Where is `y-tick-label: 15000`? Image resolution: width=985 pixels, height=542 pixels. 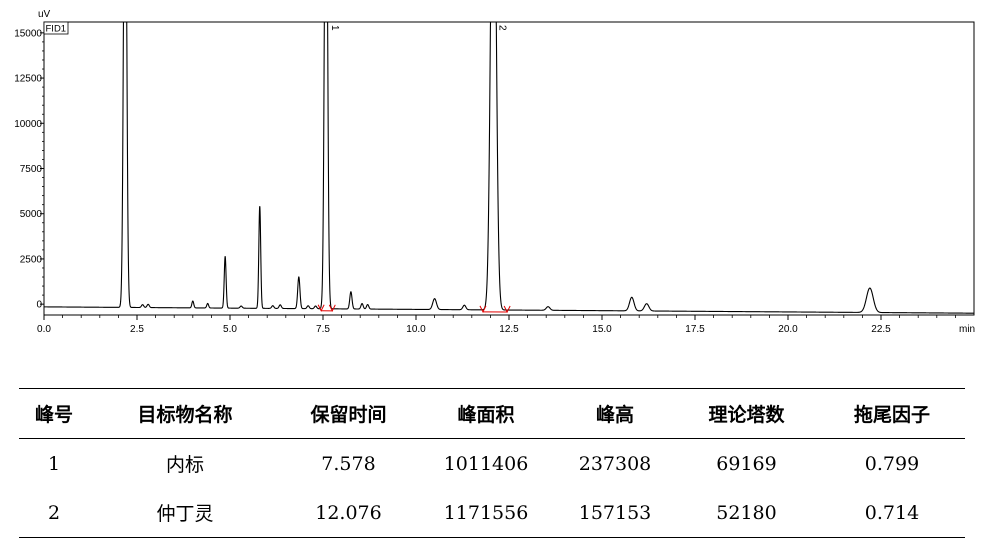 y-tick-label: 15000 is located at coordinates (28, 33).